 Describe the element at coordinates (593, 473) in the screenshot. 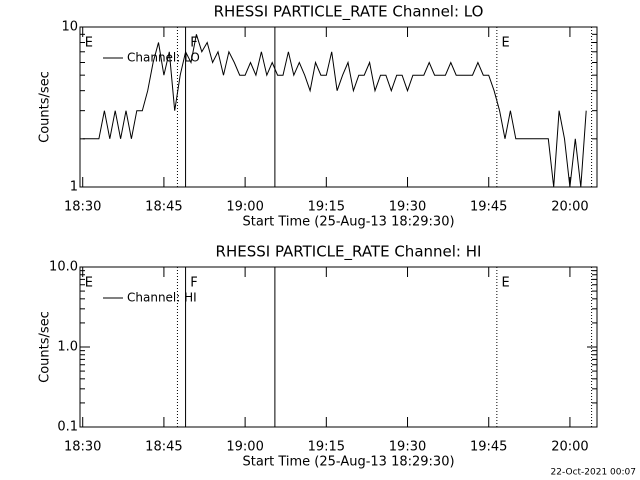

I see `footer: 22-Oct-2021 00:07` at that location.